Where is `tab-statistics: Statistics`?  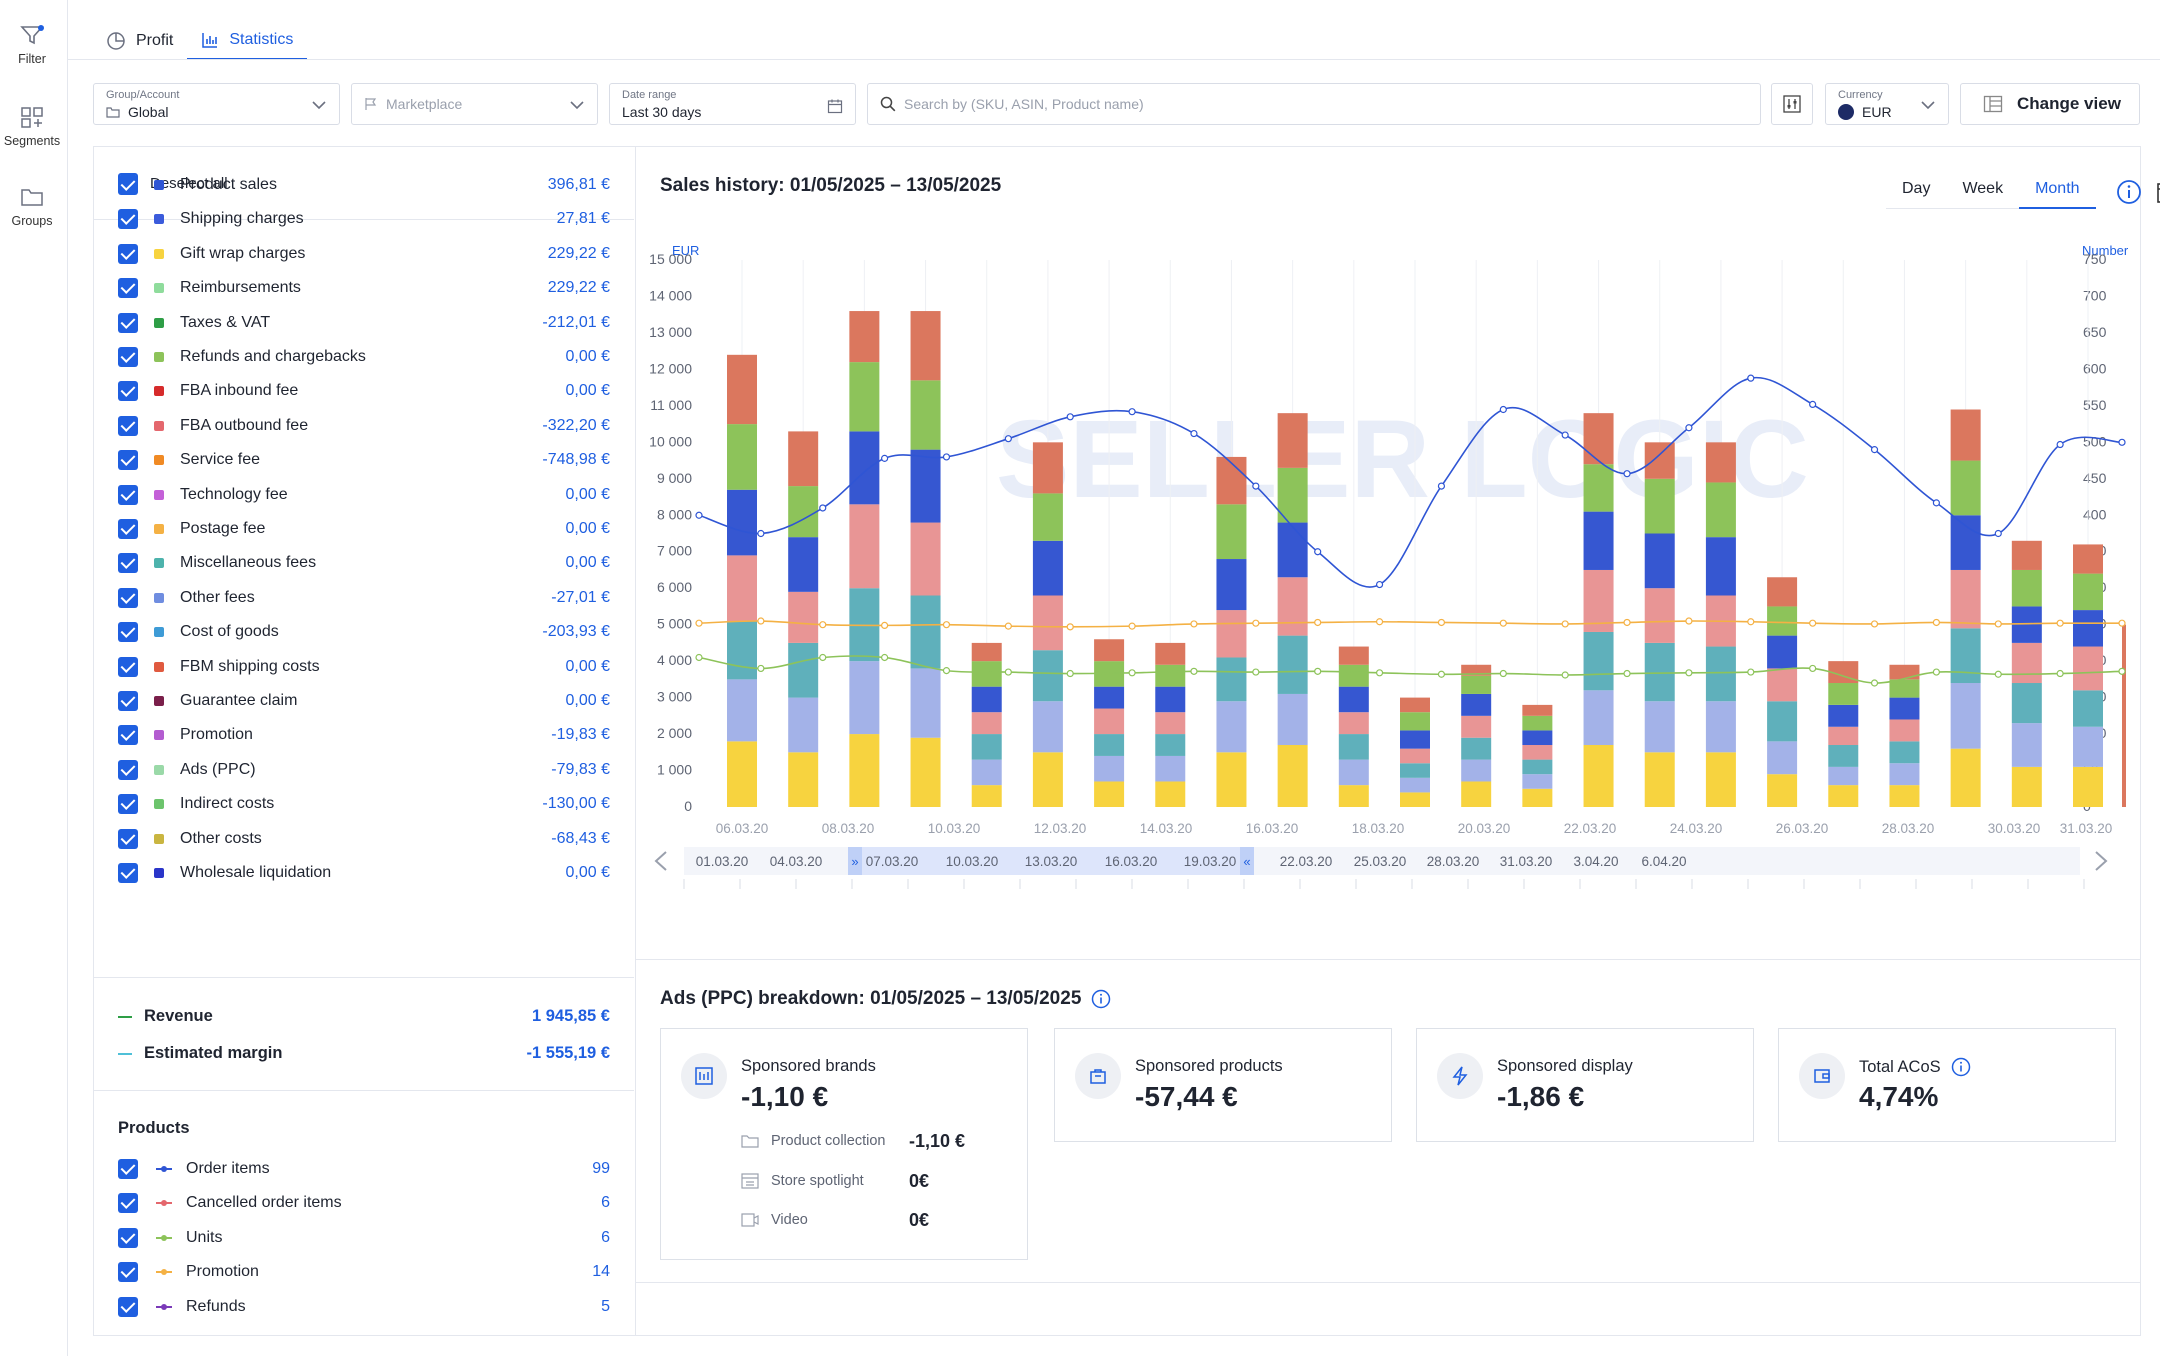 tab-statistics: Statistics is located at coordinates (247, 41).